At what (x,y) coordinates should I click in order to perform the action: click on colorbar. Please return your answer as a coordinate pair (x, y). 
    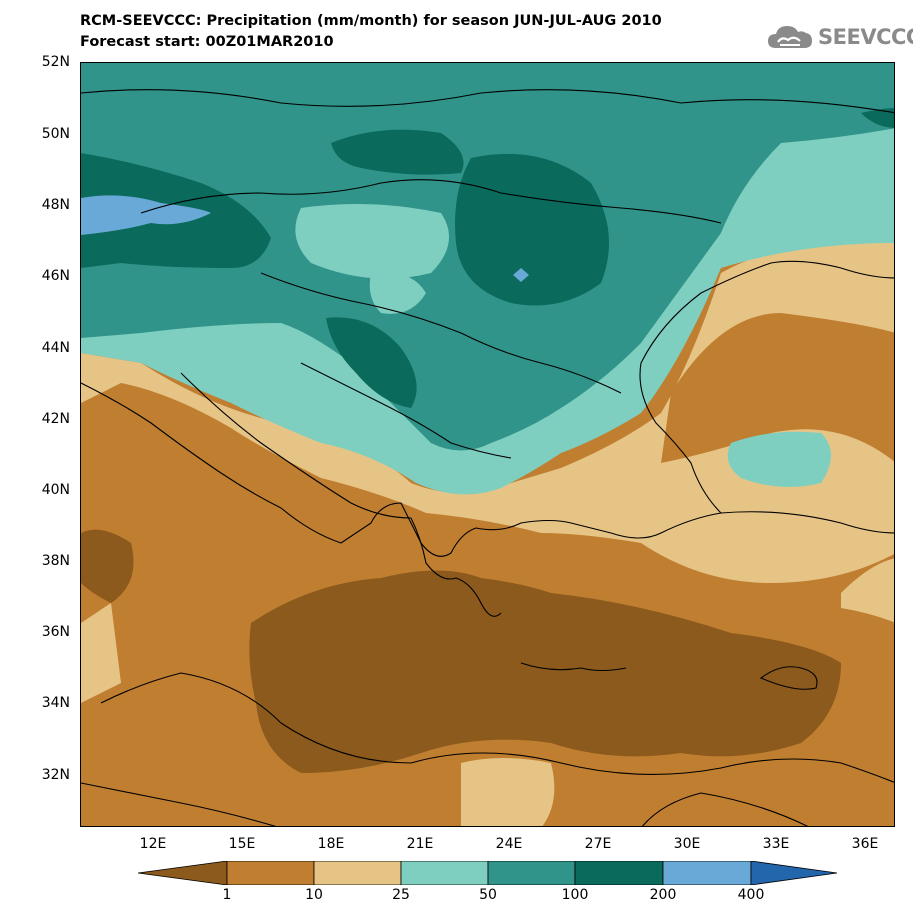
    Looking at the image, I should click on (488, 873).